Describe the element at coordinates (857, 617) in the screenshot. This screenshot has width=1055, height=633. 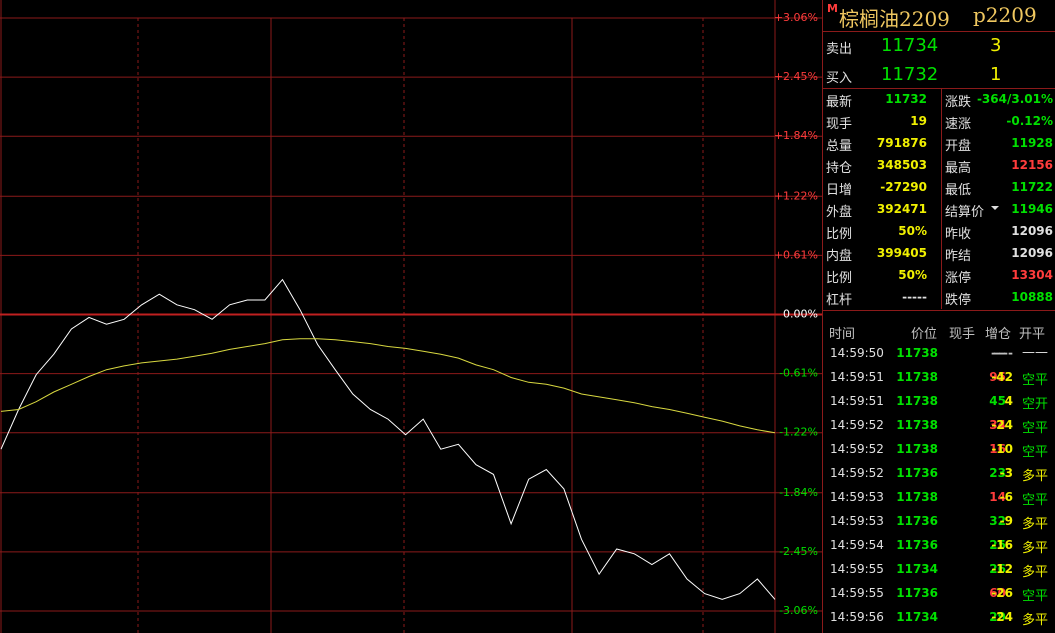
I see `trade-time: 14:59:56` at that location.